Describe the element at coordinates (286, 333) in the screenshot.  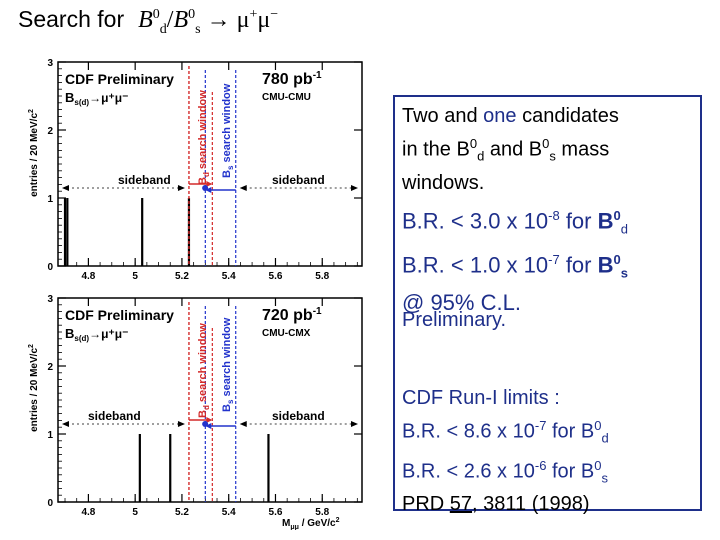
I see `label-detector: CMU-CMX` at that location.